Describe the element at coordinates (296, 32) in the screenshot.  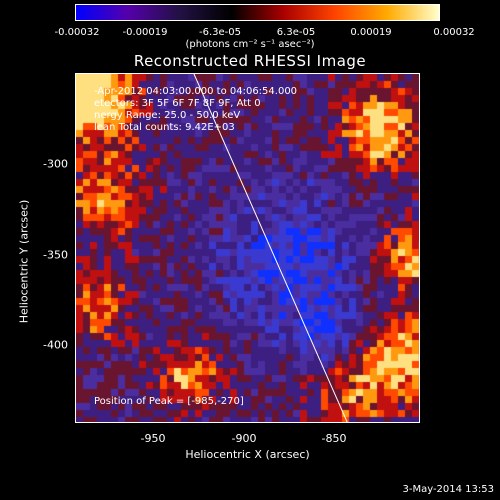
I see `colorbar-tick: 6.3e-05` at that location.